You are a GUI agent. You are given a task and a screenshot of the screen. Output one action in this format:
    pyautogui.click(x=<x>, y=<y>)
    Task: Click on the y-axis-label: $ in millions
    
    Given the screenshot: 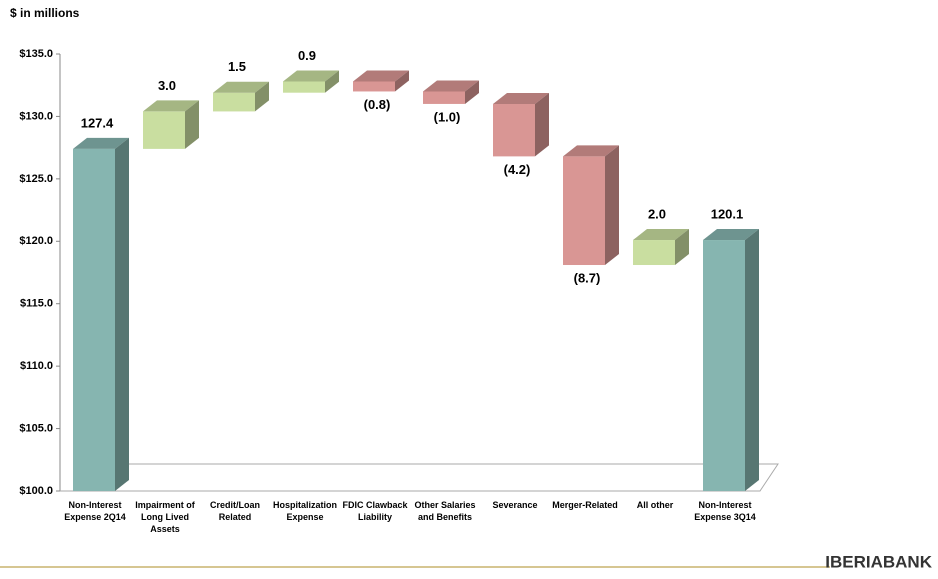 What is the action you would take?
    pyautogui.click(x=45, y=13)
    